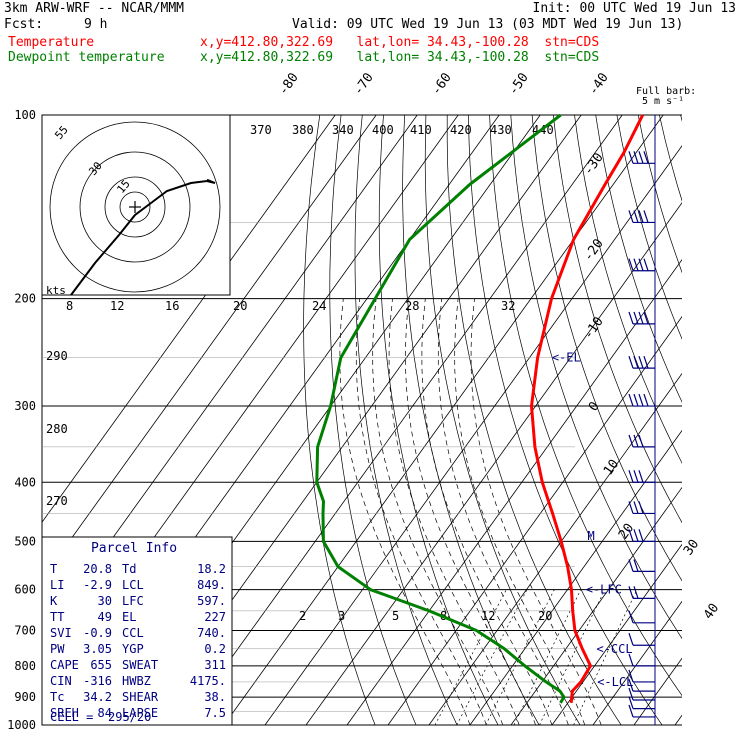  I want to click on level-marker: <-EL, so click(566, 358).